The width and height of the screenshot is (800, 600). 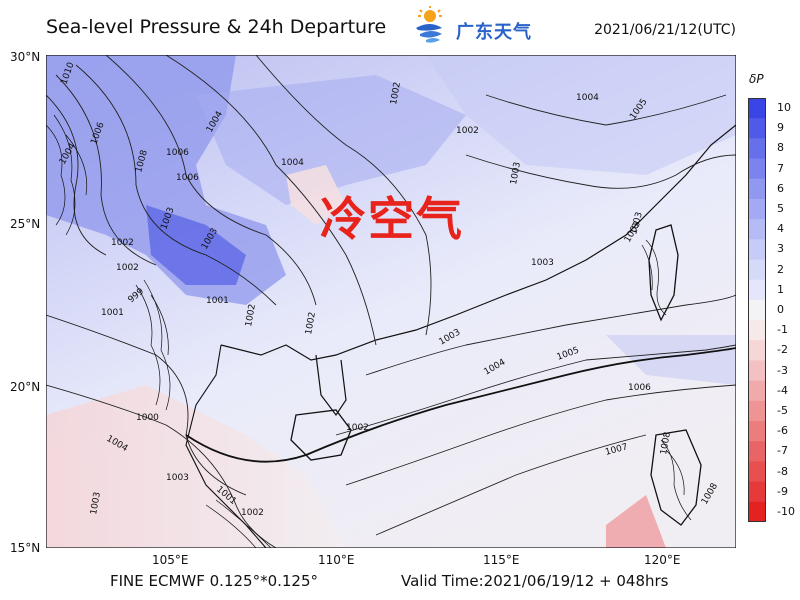 What do you see at coordinates (214, 581) in the screenshot?
I see `model-info: FINE ECMWF 0.125°*0.125°` at bounding box center [214, 581].